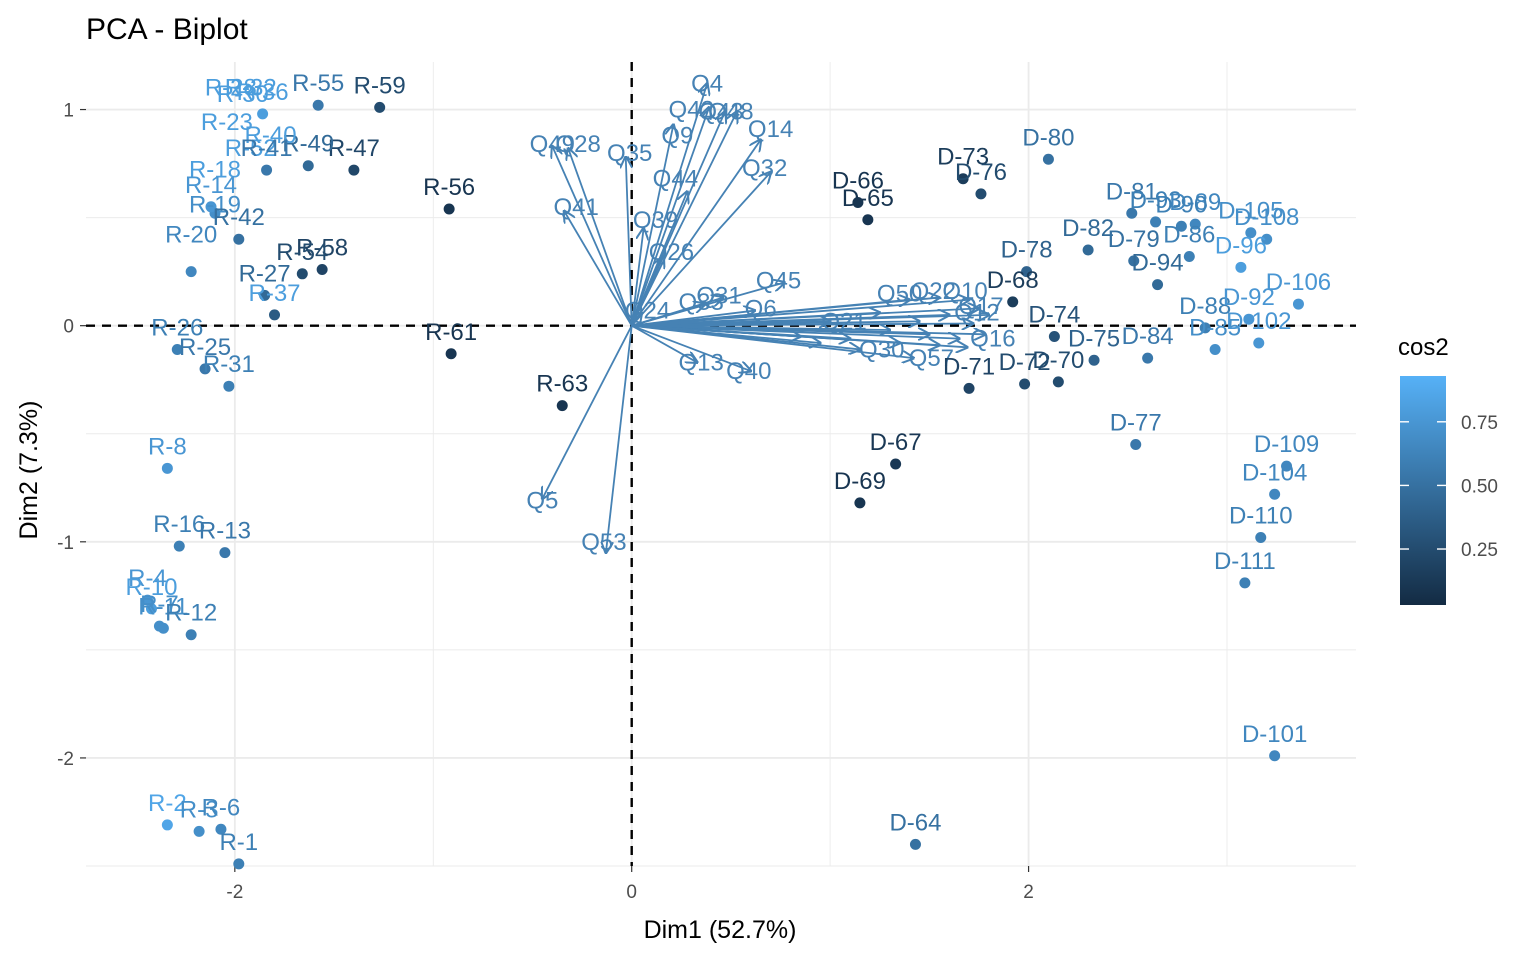 The image size is (1536, 960). I want to click on x-tick-label: 0, so click(631, 892).